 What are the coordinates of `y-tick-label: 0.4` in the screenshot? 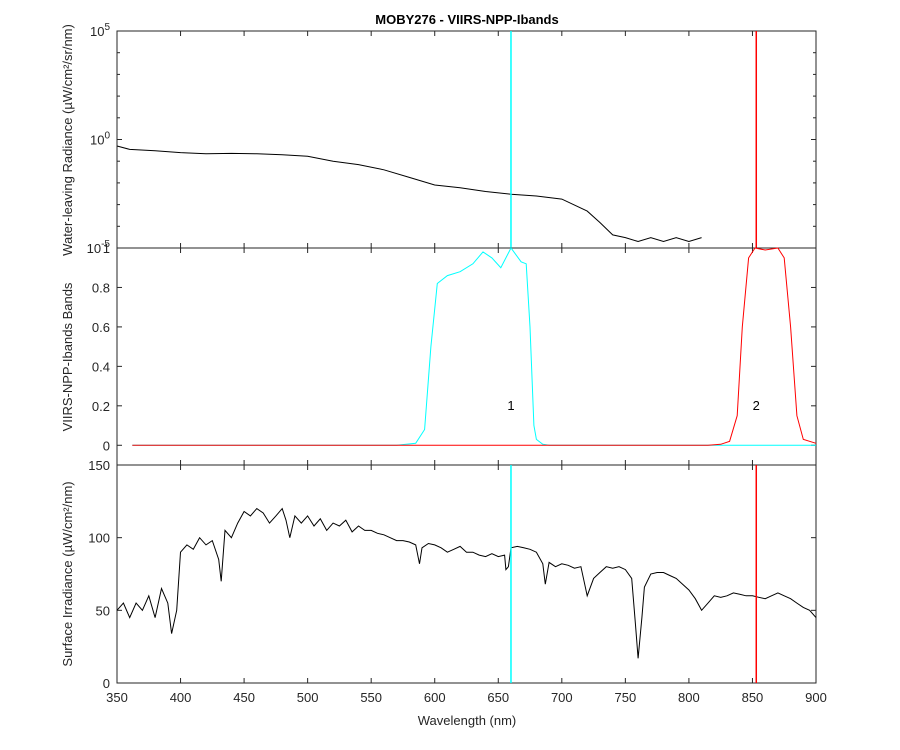 It's located at (101, 366).